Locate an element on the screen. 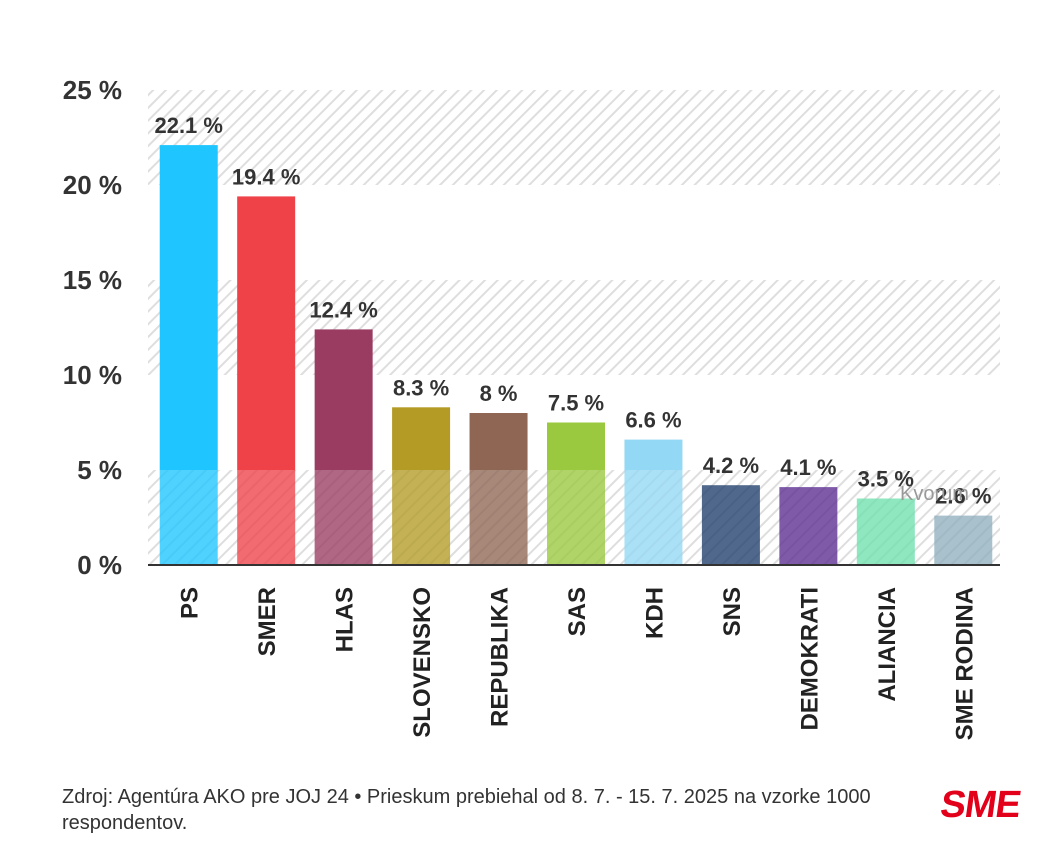 The height and width of the screenshot is (841, 1055). x-tick-label: SNS is located at coordinates (732, 611).